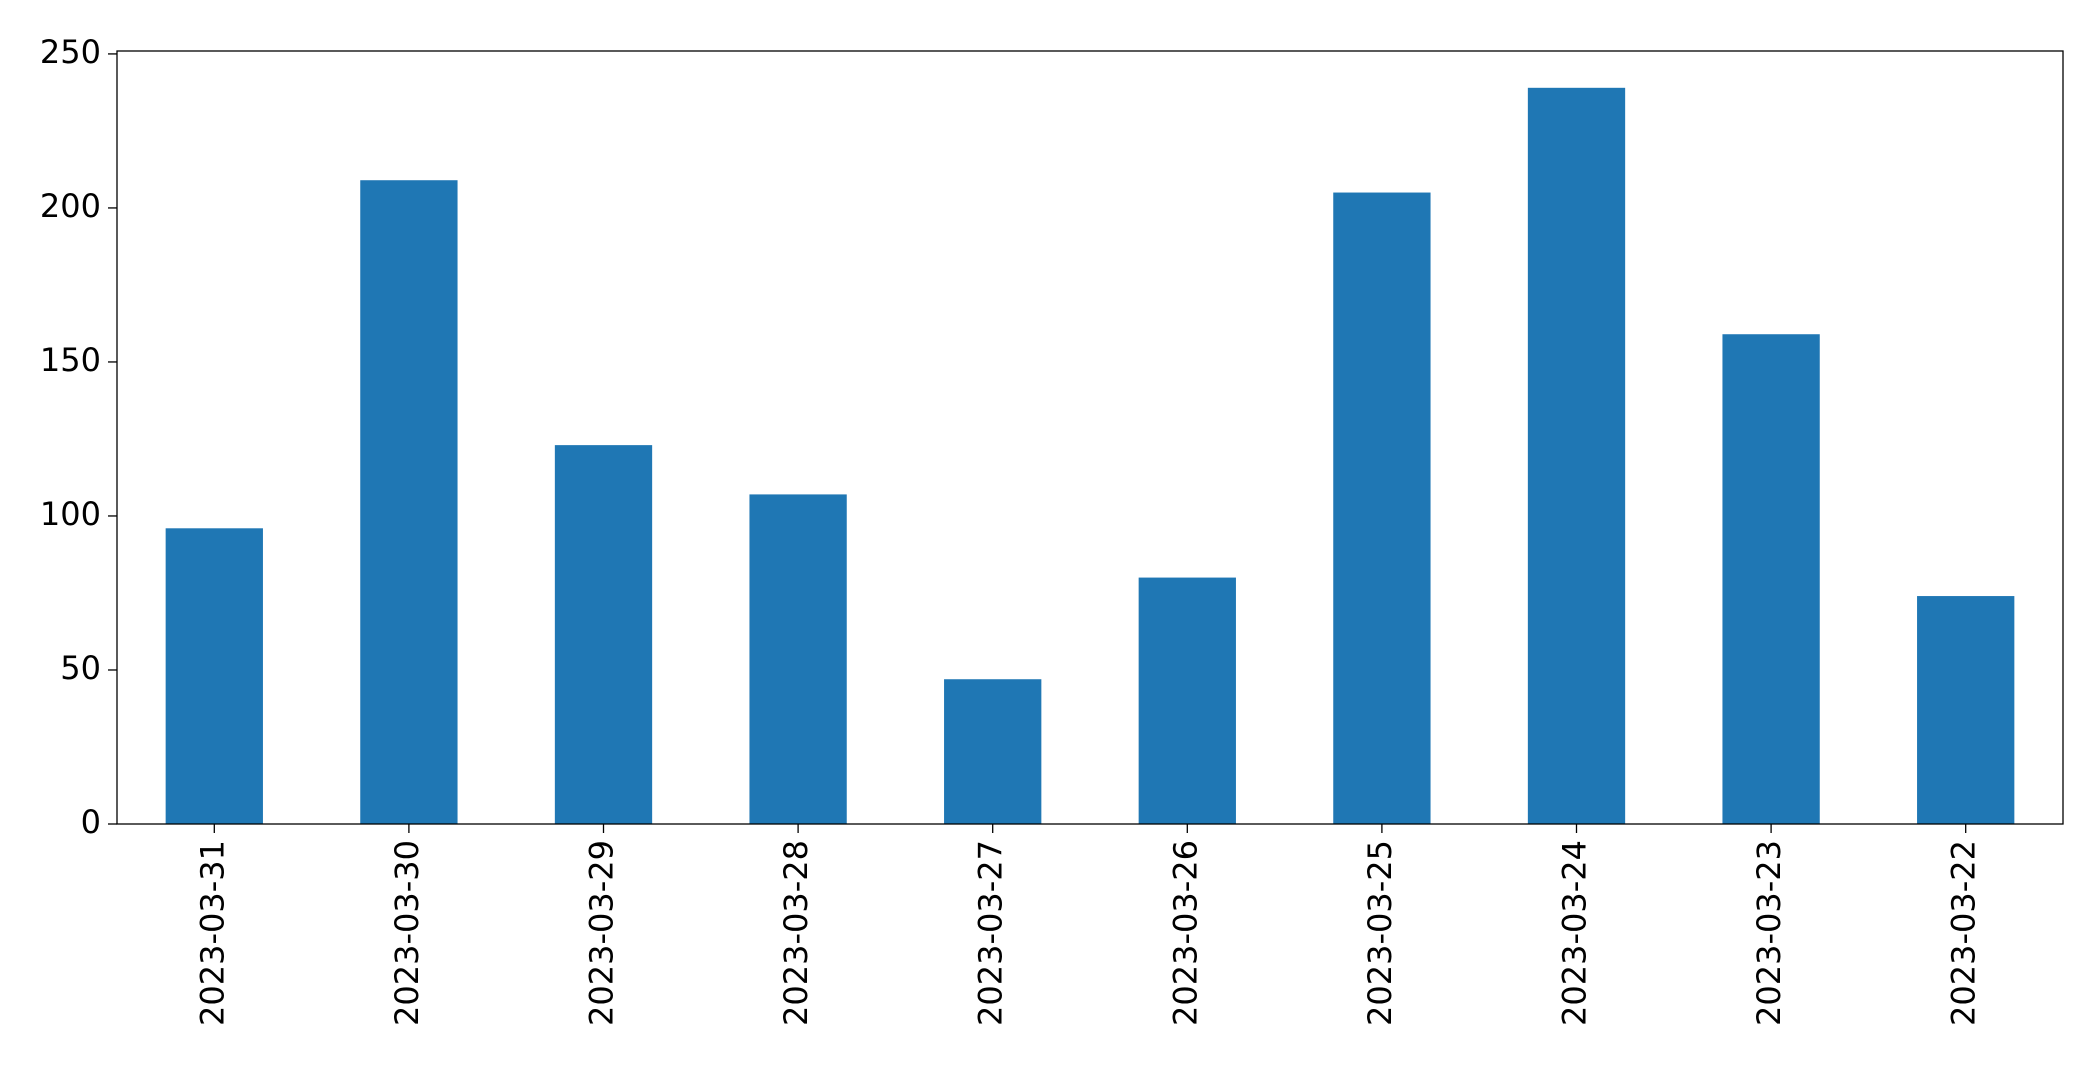 This screenshot has height=1072, width=2093. I want to click on y-tick-label: 50, so click(80, 668).